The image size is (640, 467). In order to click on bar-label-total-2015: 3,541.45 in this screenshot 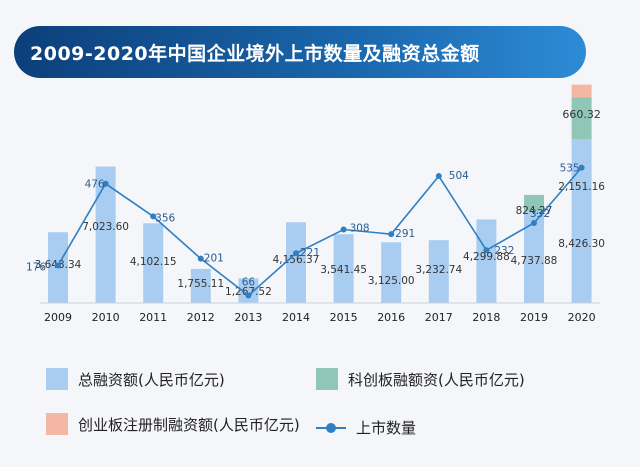, I will do `click(343, 270)`.